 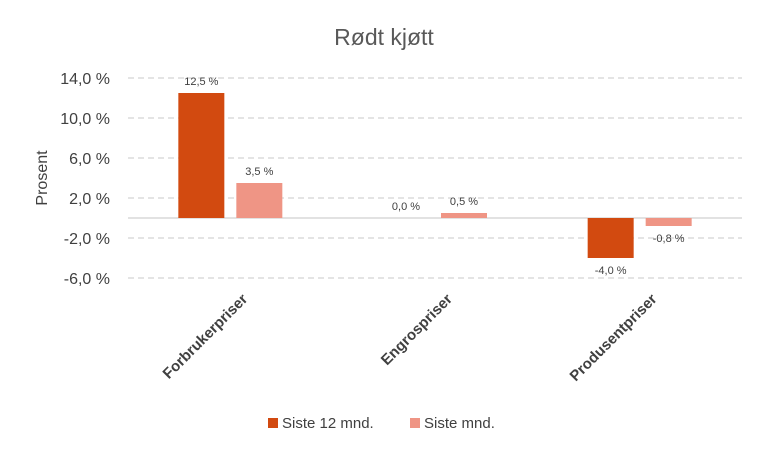 I want to click on bar-engrospriser-siste-mnd, so click(x=464, y=215).